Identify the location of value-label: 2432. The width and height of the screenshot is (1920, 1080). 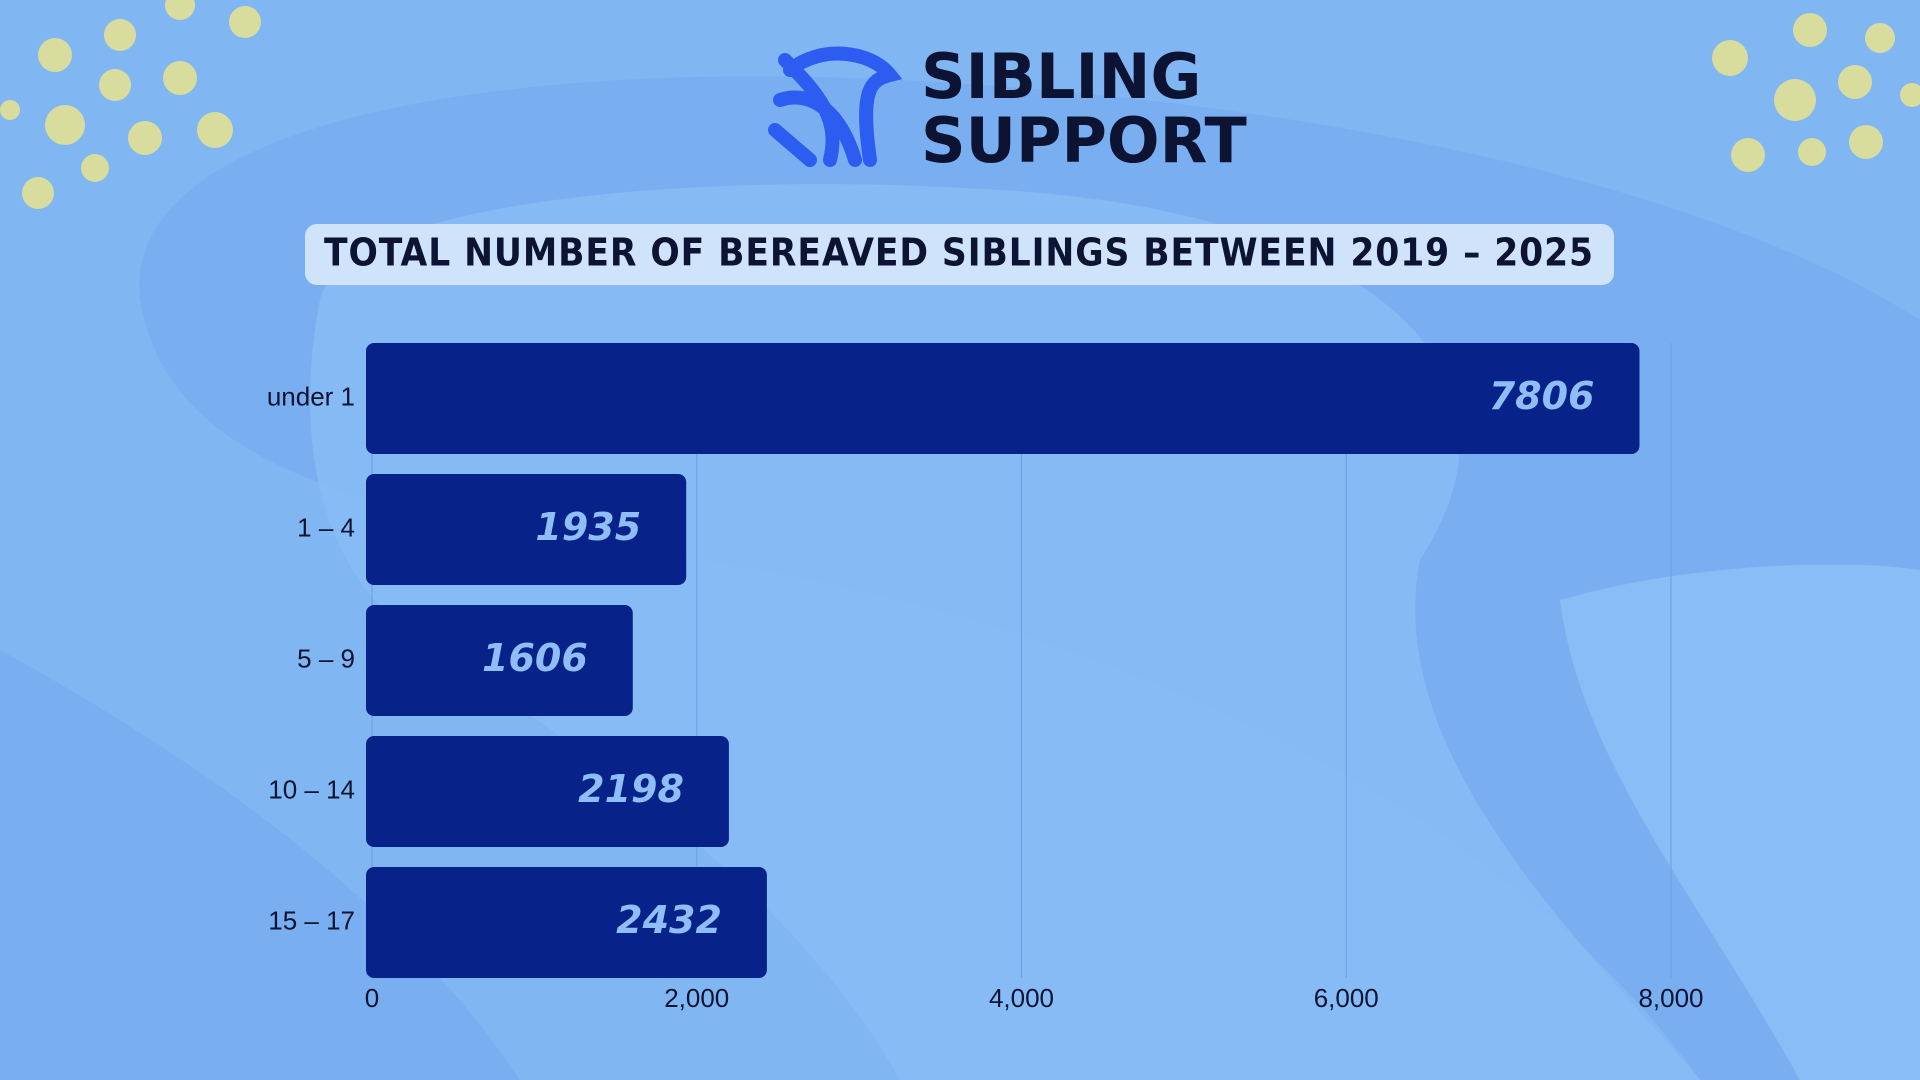
(669, 920).